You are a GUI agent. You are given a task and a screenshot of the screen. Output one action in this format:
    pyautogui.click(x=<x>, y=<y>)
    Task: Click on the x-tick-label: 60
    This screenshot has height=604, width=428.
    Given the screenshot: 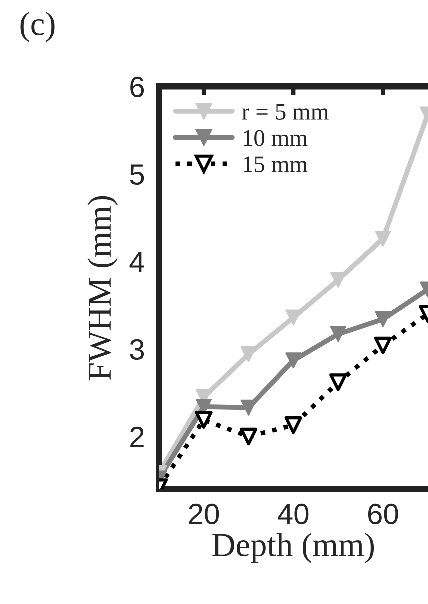 What is the action you would take?
    pyautogui.click(x=383, y=514)
    